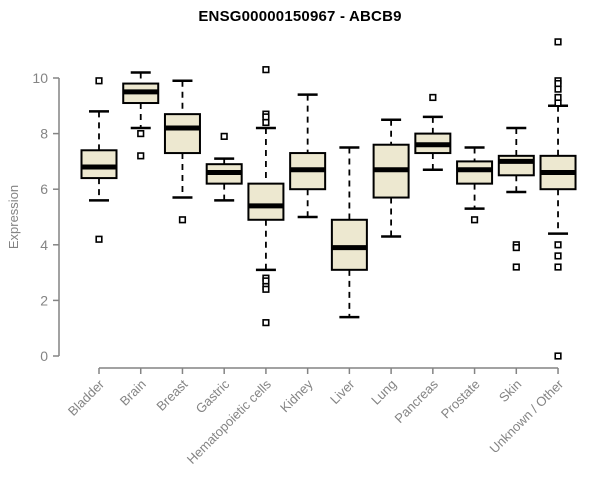 Image resolution: width=600 pixels, height=500 pixels. I want to click on y-tick-label: 10, so click(40, 78).